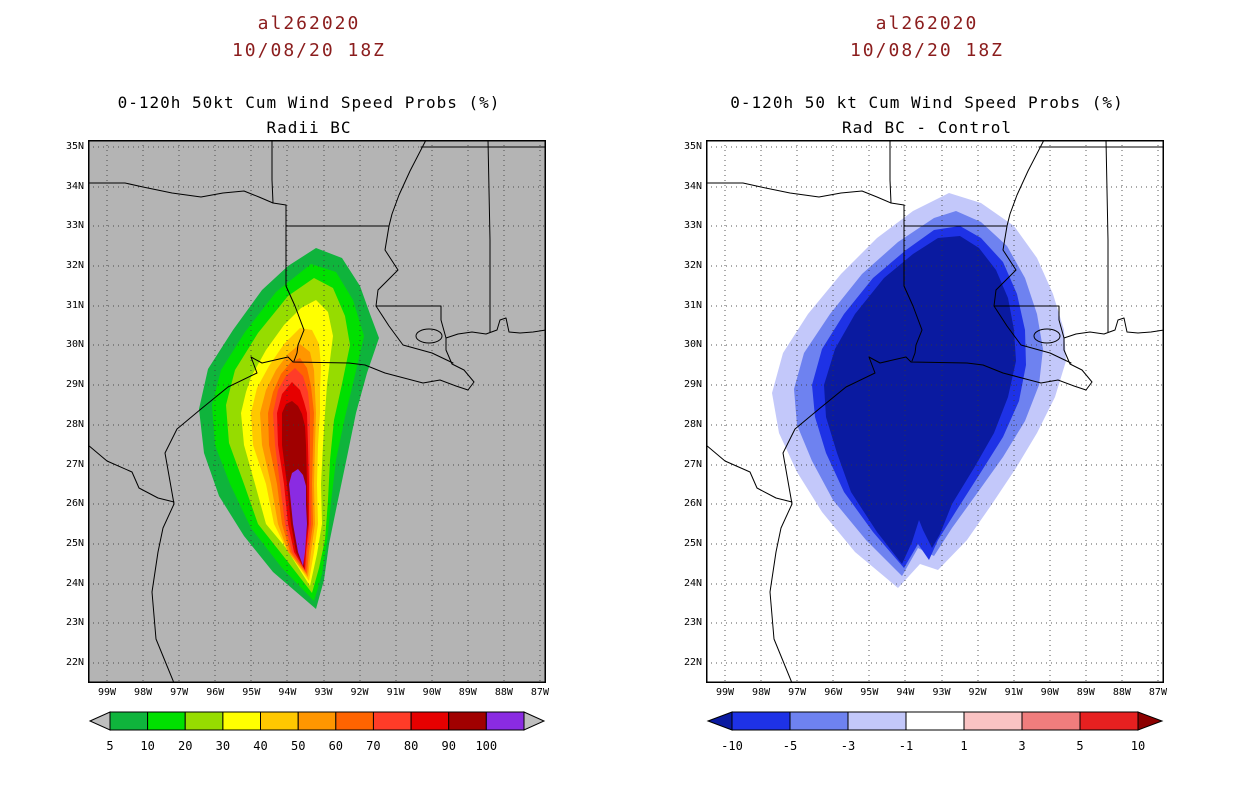  I want to click on colorbar-label: 100, so click(486, 746).